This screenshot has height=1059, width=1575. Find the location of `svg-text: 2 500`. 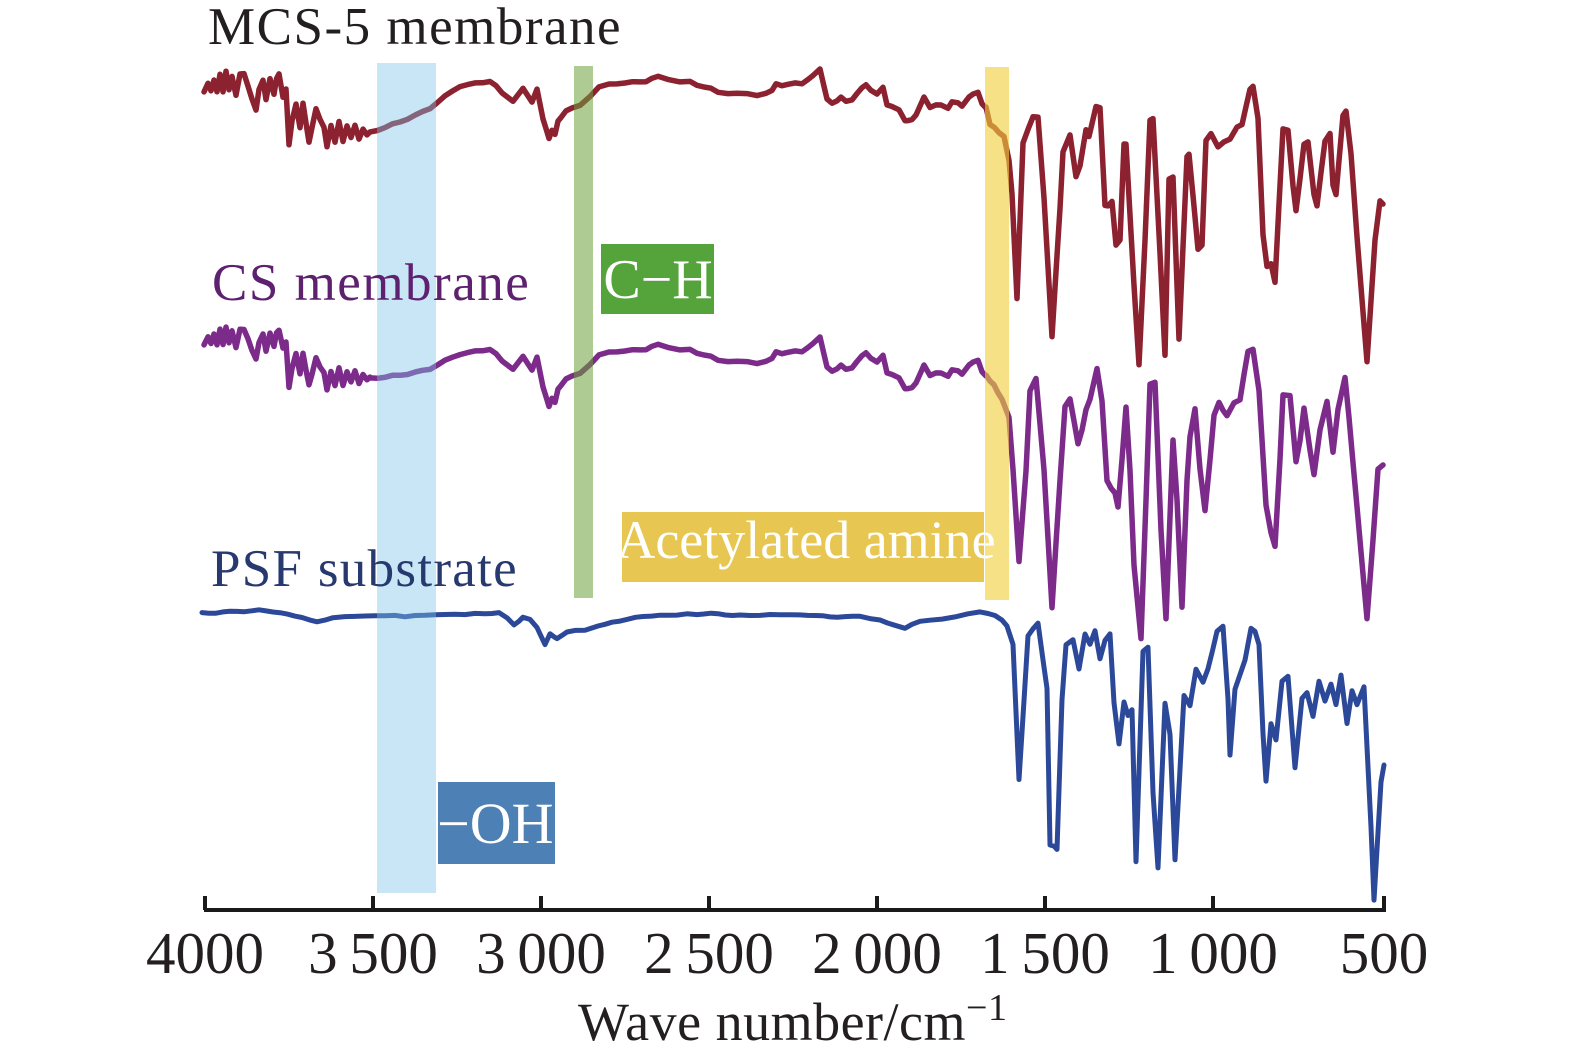

svg-text: 2 500 is located at coordinates (709, 953).